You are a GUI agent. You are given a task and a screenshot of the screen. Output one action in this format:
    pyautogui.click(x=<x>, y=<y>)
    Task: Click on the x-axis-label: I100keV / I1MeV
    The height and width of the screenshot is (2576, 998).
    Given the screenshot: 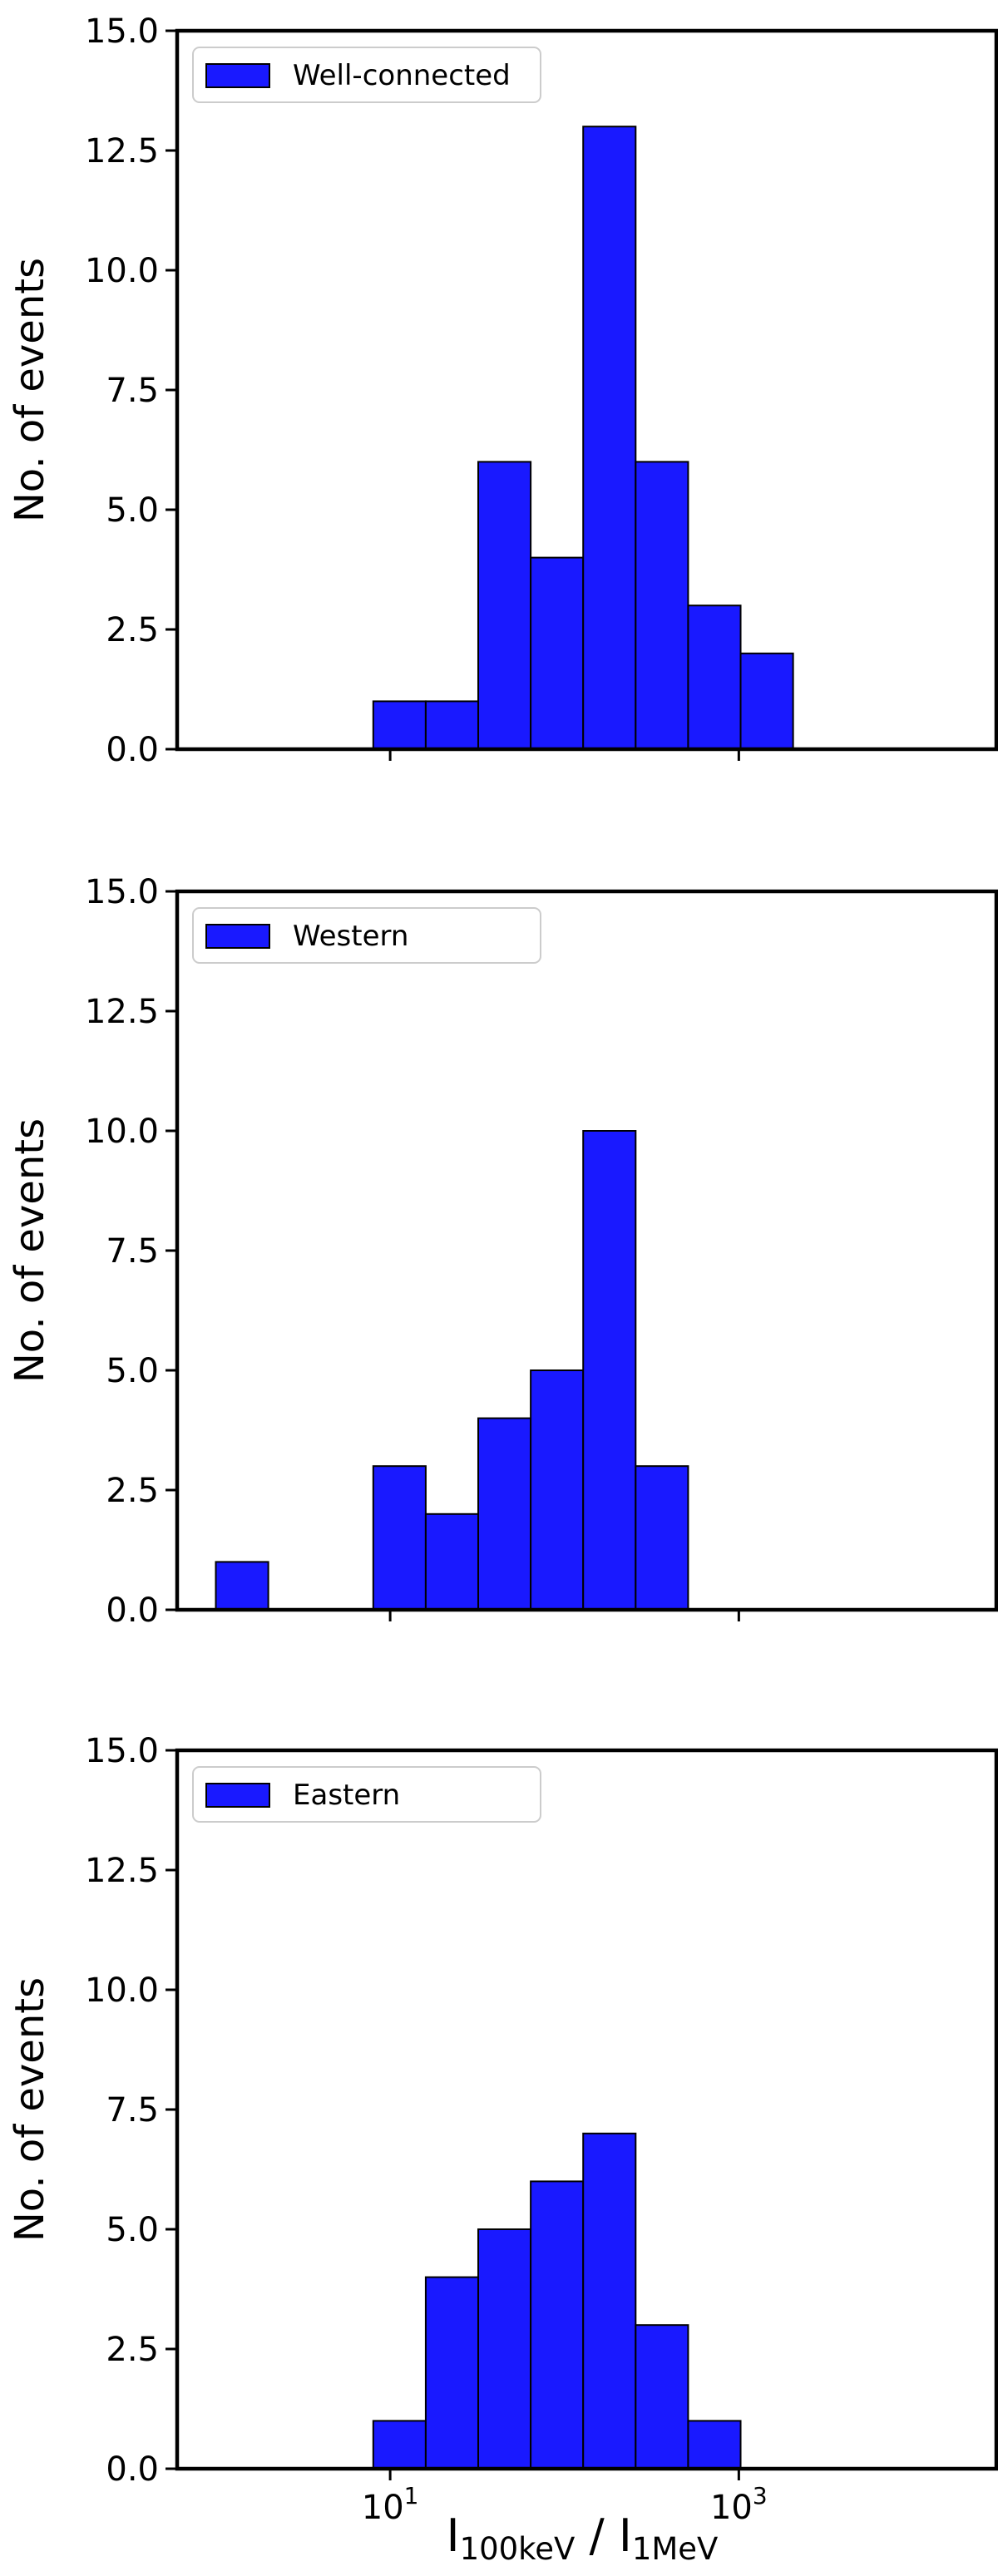 What is the action you would take?
    pyautogui.click(x=583, y=2538)
    